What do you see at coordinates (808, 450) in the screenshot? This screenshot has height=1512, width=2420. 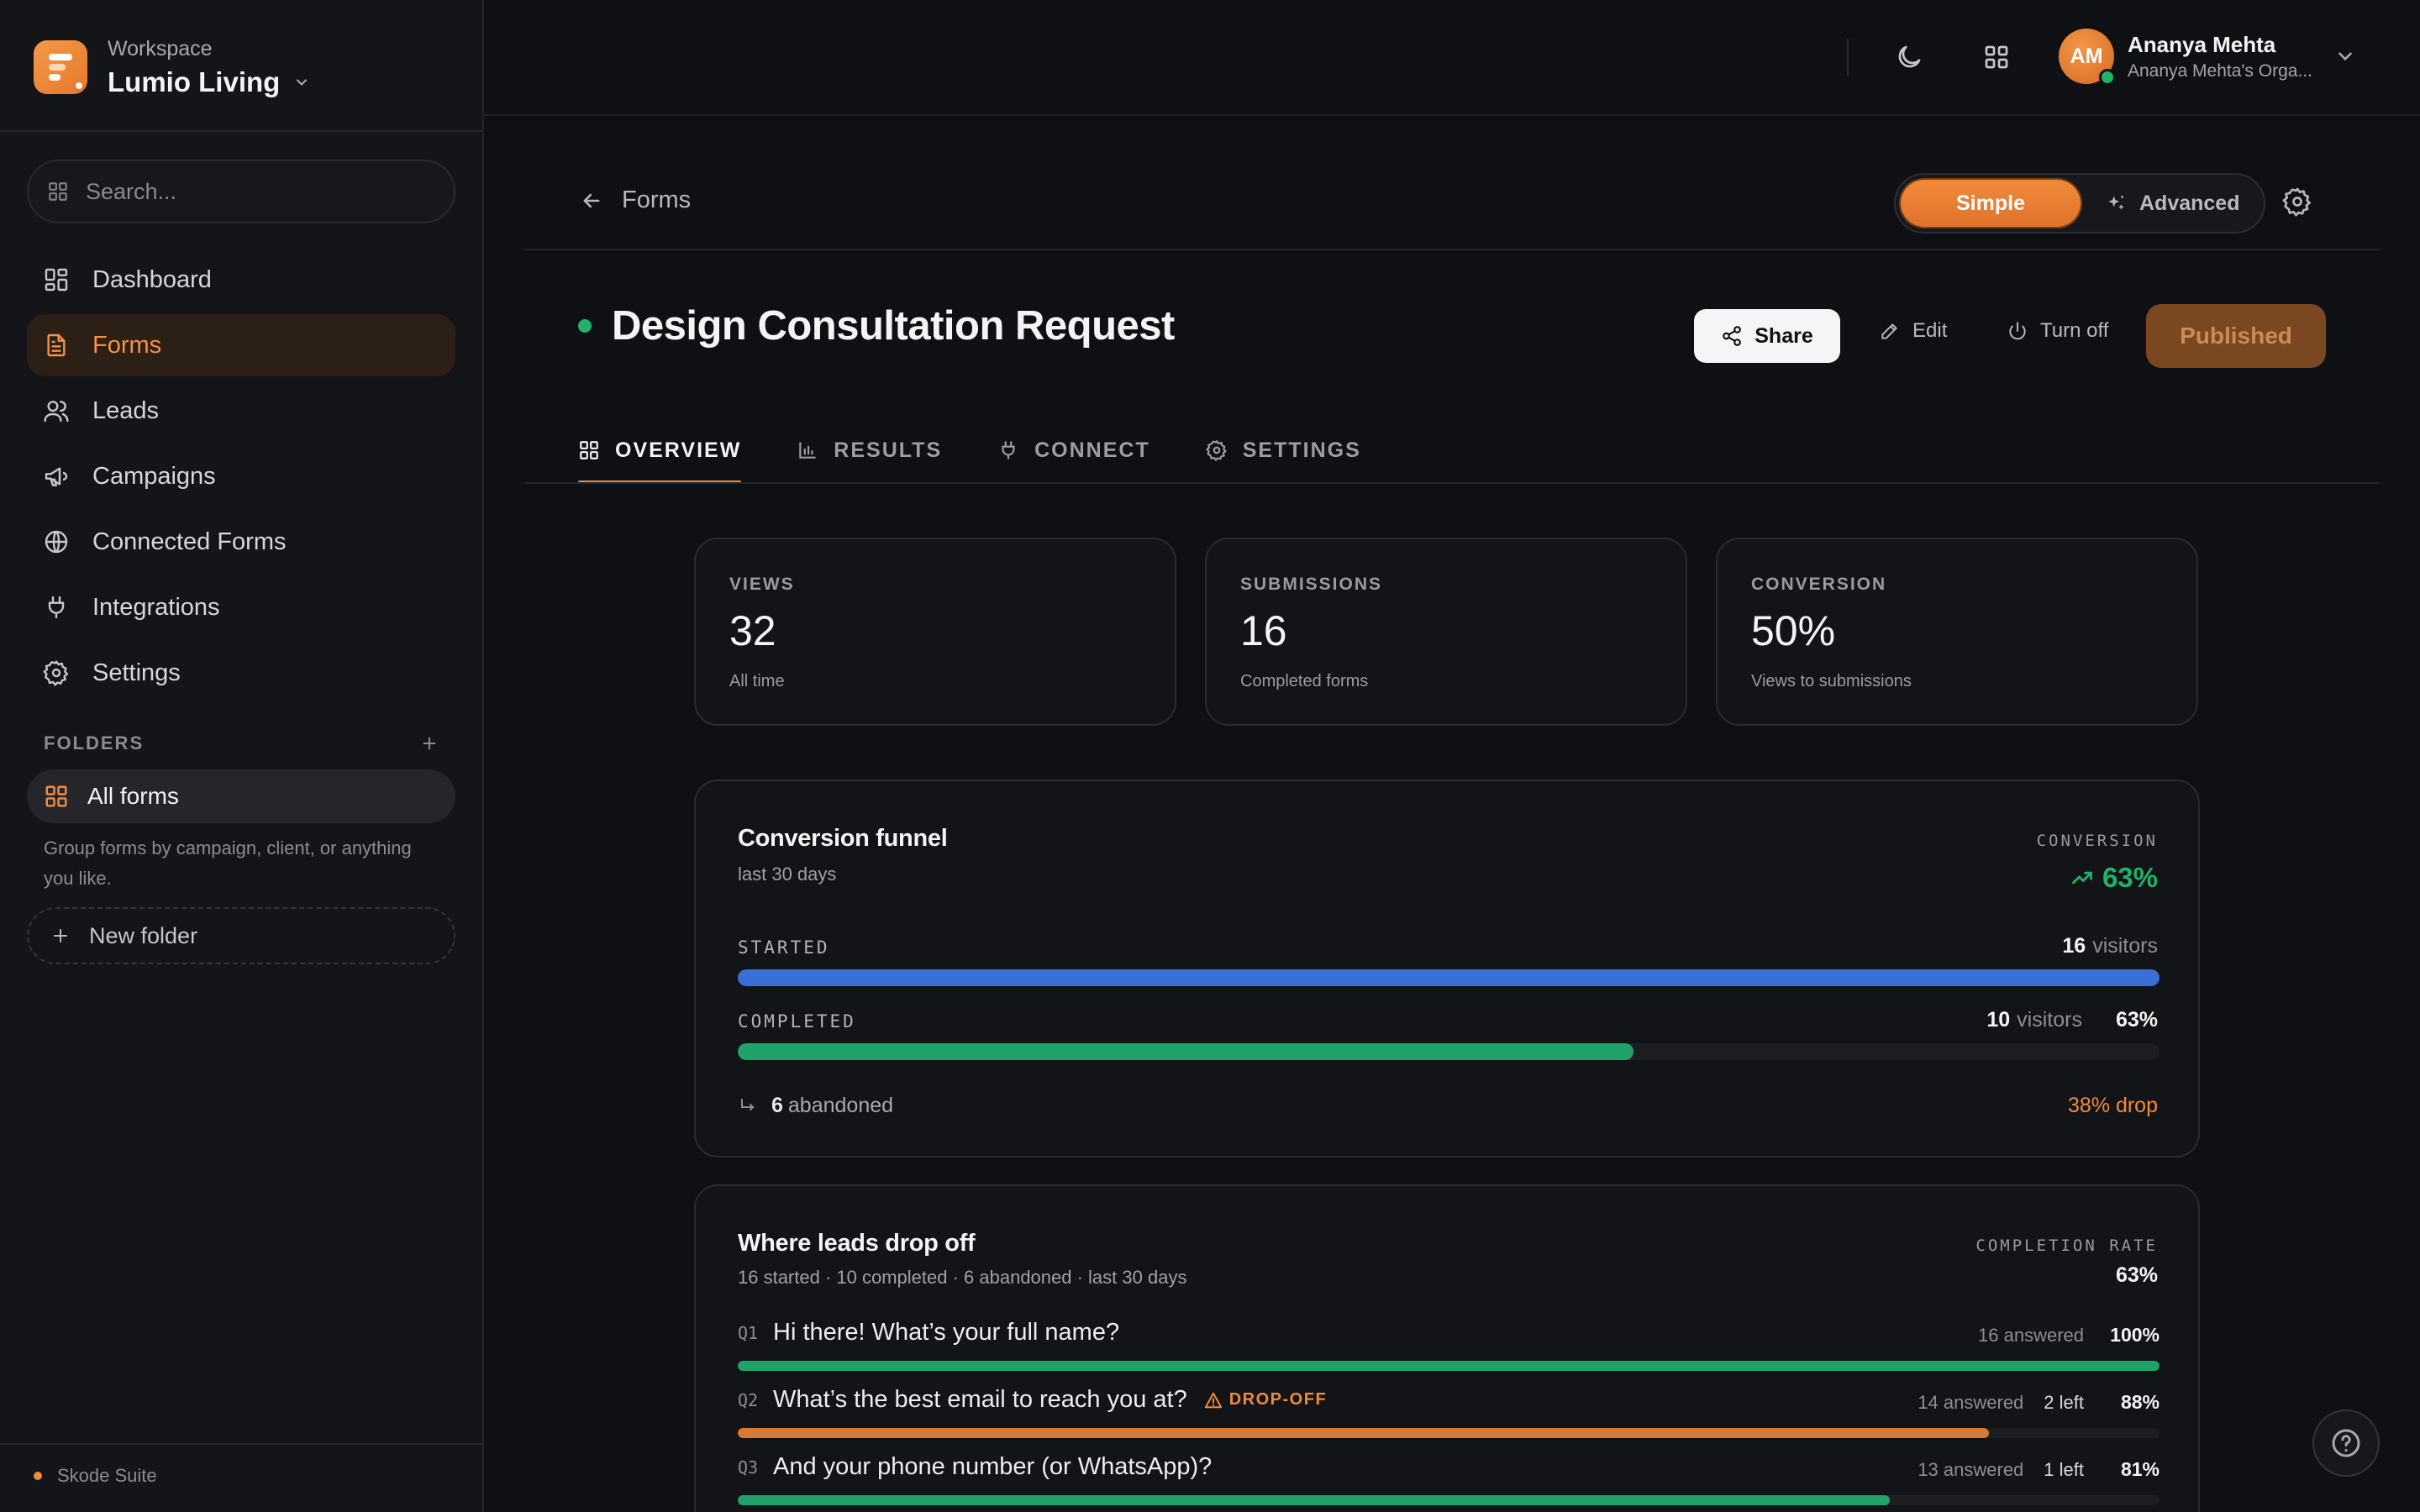 I see `bar-chart-icon` at bounding box center [808, 450].